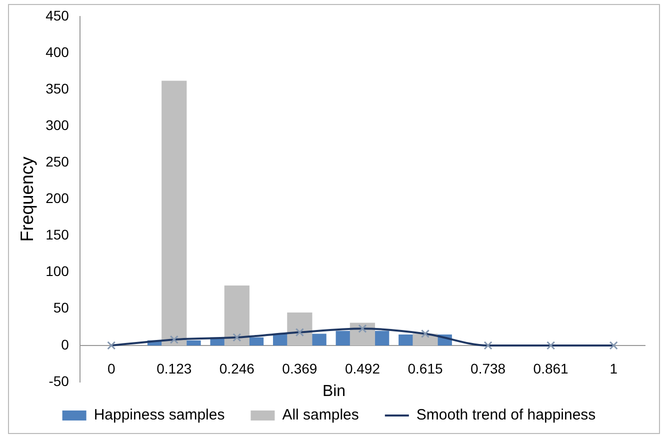 The image size is (665, 437). Describe the element at coordinates (58, 15) in the screenshot. I see `y-tick-label: 450` at that location.